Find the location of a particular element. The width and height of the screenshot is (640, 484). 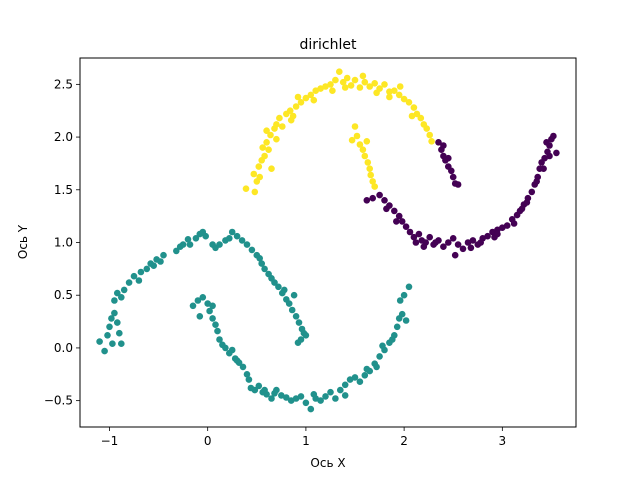

y-tick-label: 2.5 is located at coordinates (63, 84).